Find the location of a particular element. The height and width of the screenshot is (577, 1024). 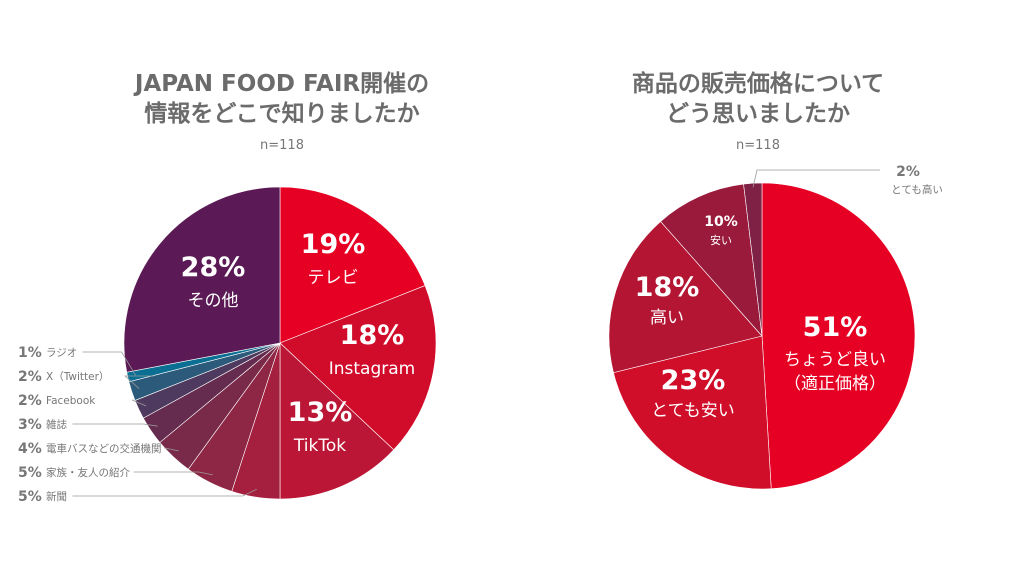

right-slice-label-2-0: 高い is located at coordinates (667, 318).